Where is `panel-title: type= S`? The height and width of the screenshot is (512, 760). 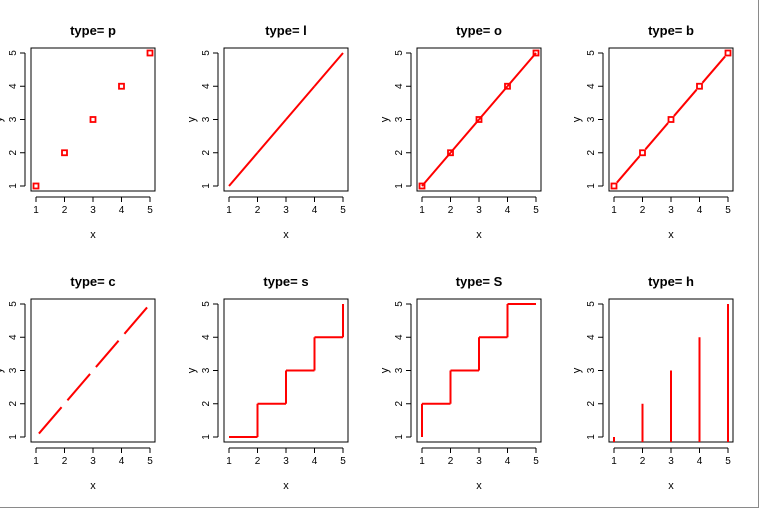
panel-title: type= S is located at coordinates (479, 281).